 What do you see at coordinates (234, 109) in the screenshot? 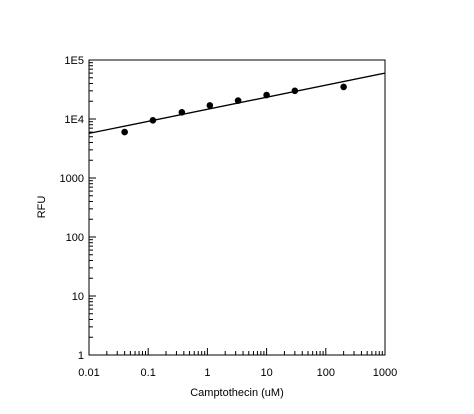
I see `data-points` at bounding box center [234, 109].